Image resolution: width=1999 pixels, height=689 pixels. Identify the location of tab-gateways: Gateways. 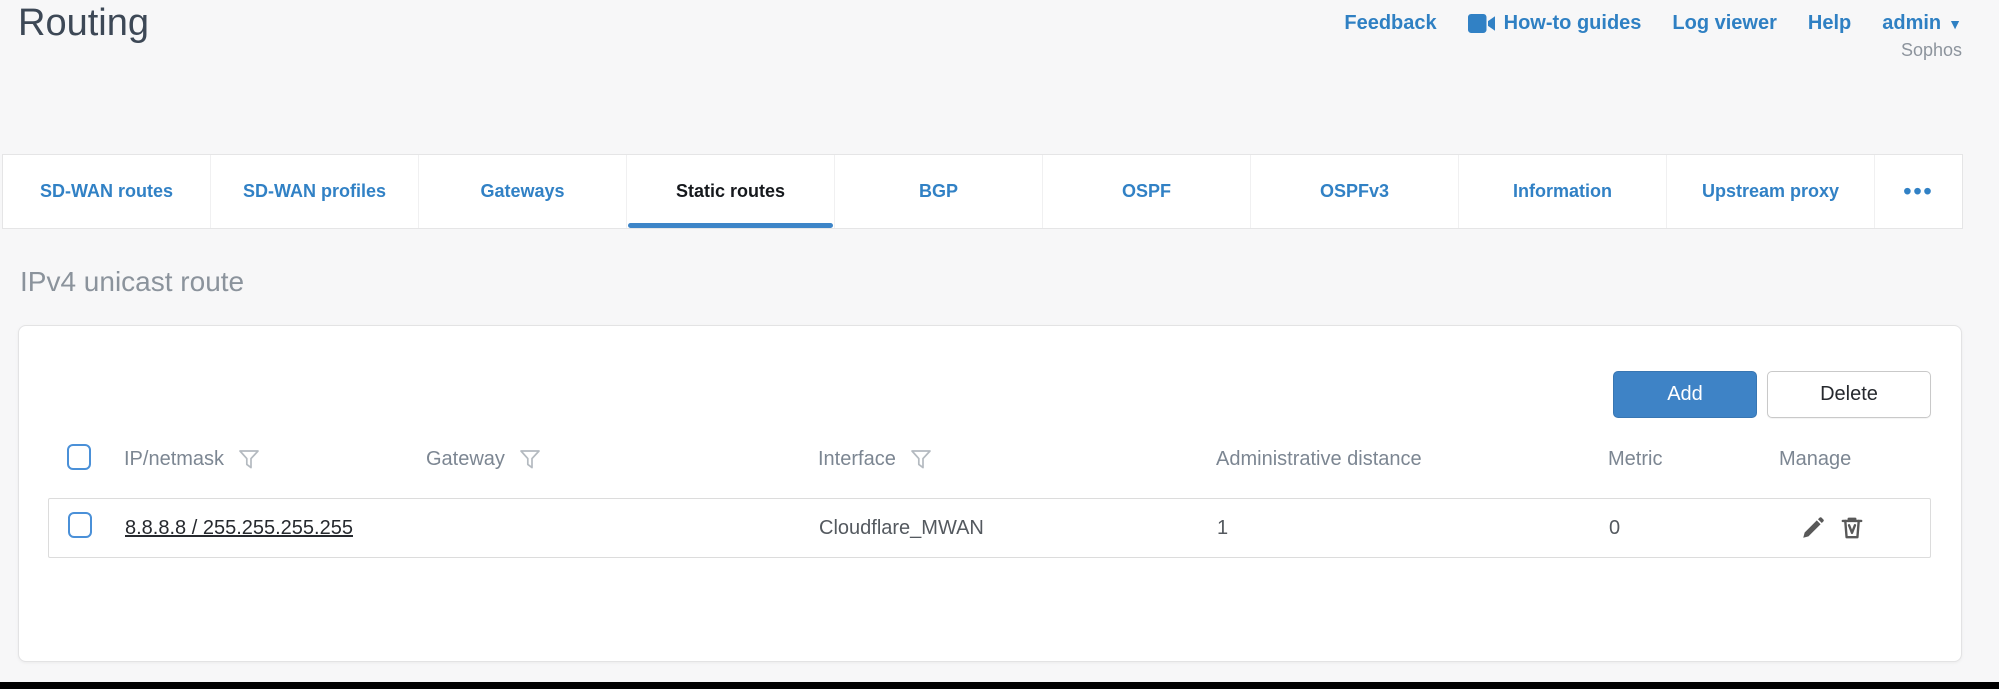
(523, 191).